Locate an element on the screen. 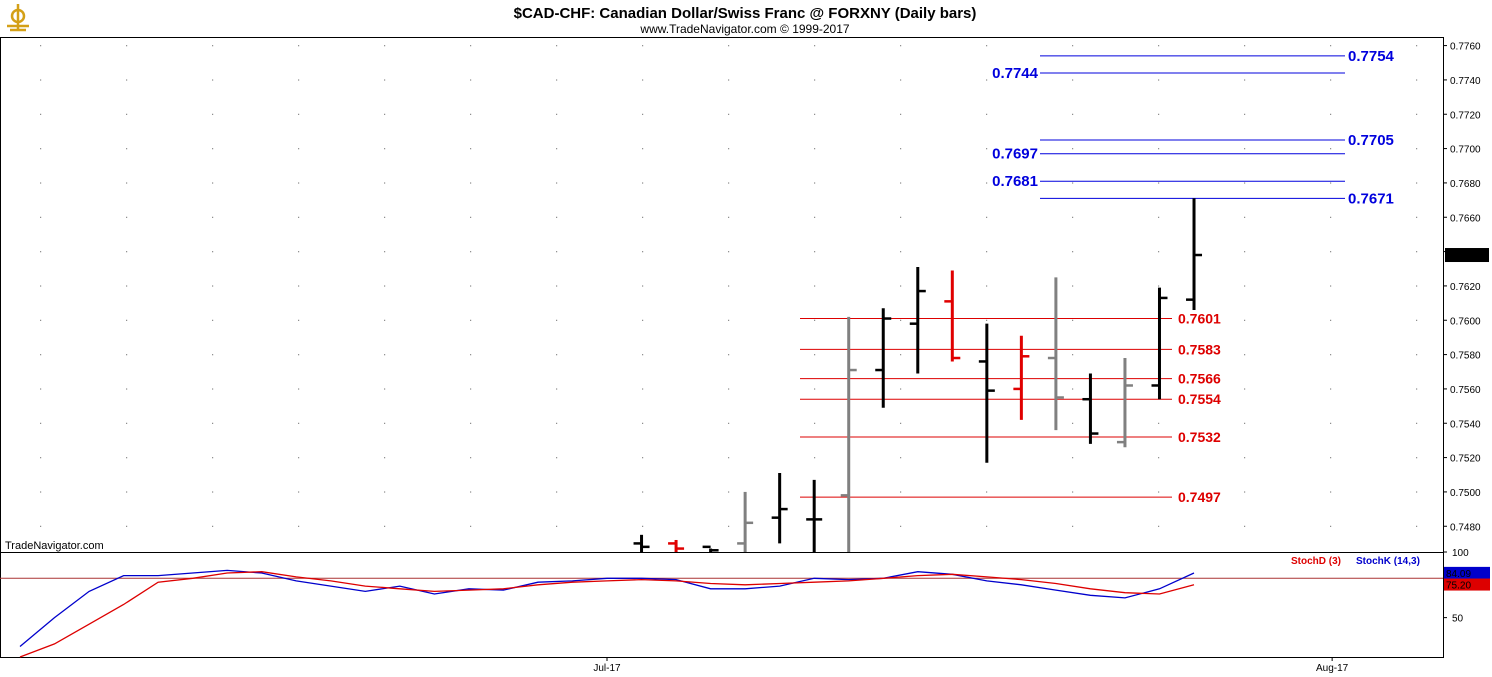  last-price-tag is located at coordinates (1467, 255).